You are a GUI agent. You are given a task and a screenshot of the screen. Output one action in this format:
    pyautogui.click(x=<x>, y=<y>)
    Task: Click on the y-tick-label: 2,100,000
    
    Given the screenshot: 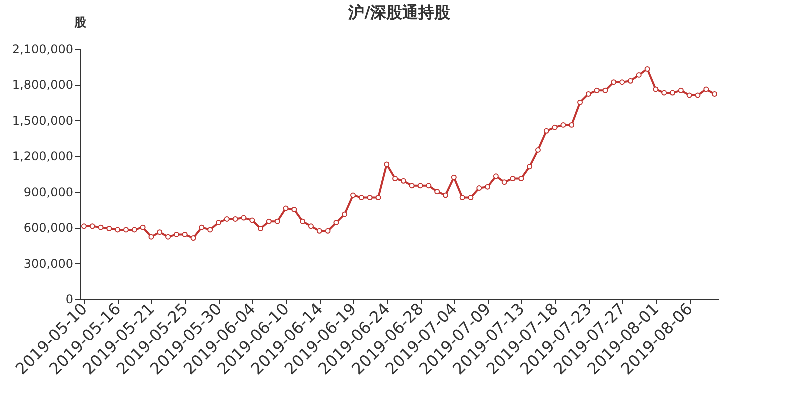 What is the action you would take?
    pyautogui.click(x=43, y=49)
    